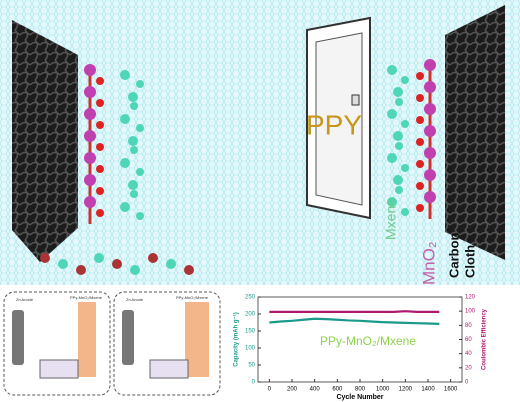  Describe the element at coordinates (468, 340) in the screenshot. I see `y2-tick-label: 60` at that location.